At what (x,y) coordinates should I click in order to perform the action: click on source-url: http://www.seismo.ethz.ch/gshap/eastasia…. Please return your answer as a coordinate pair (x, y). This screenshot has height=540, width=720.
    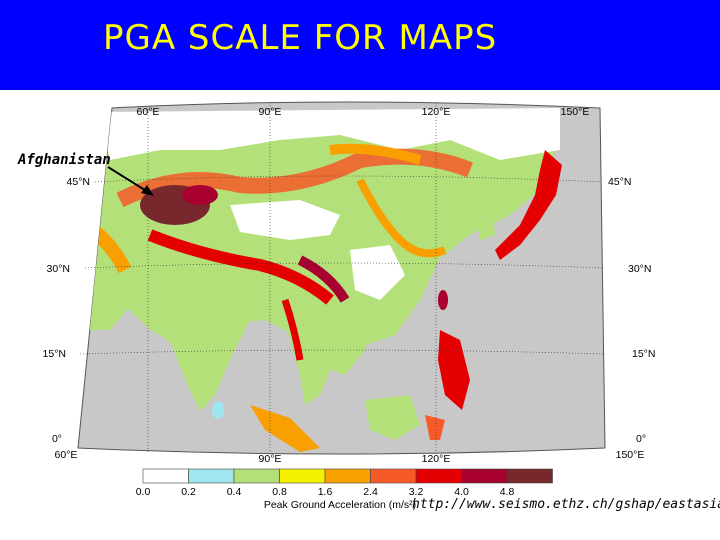
    Looking at the image, I should click on (566, 504).